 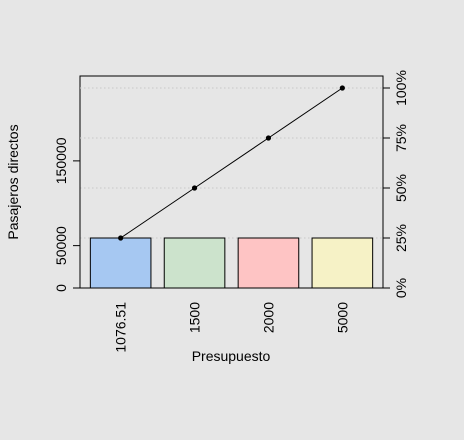 What do you see at coordinates (268, 317) in the screenshot?
I see `x-tick-label: 2000` at bounding box center [268, 317].